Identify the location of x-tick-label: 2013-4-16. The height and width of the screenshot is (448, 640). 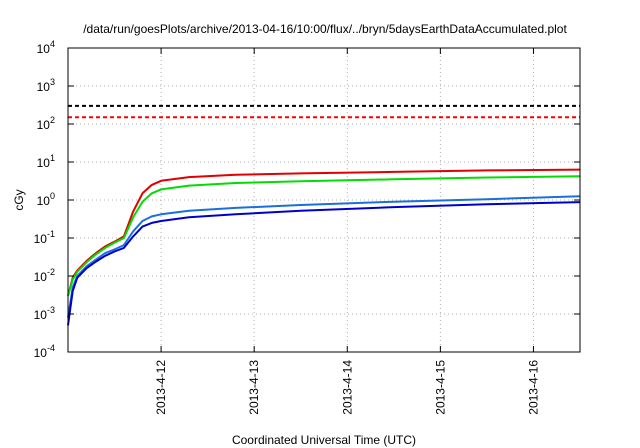
(533, 387).